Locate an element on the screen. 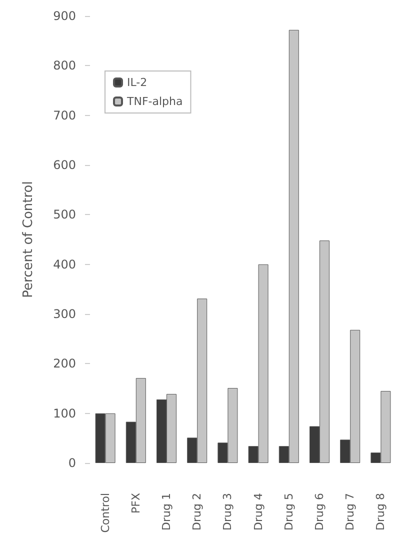  x-tick-label: Drug 6 is located at coordinates (319, 511).